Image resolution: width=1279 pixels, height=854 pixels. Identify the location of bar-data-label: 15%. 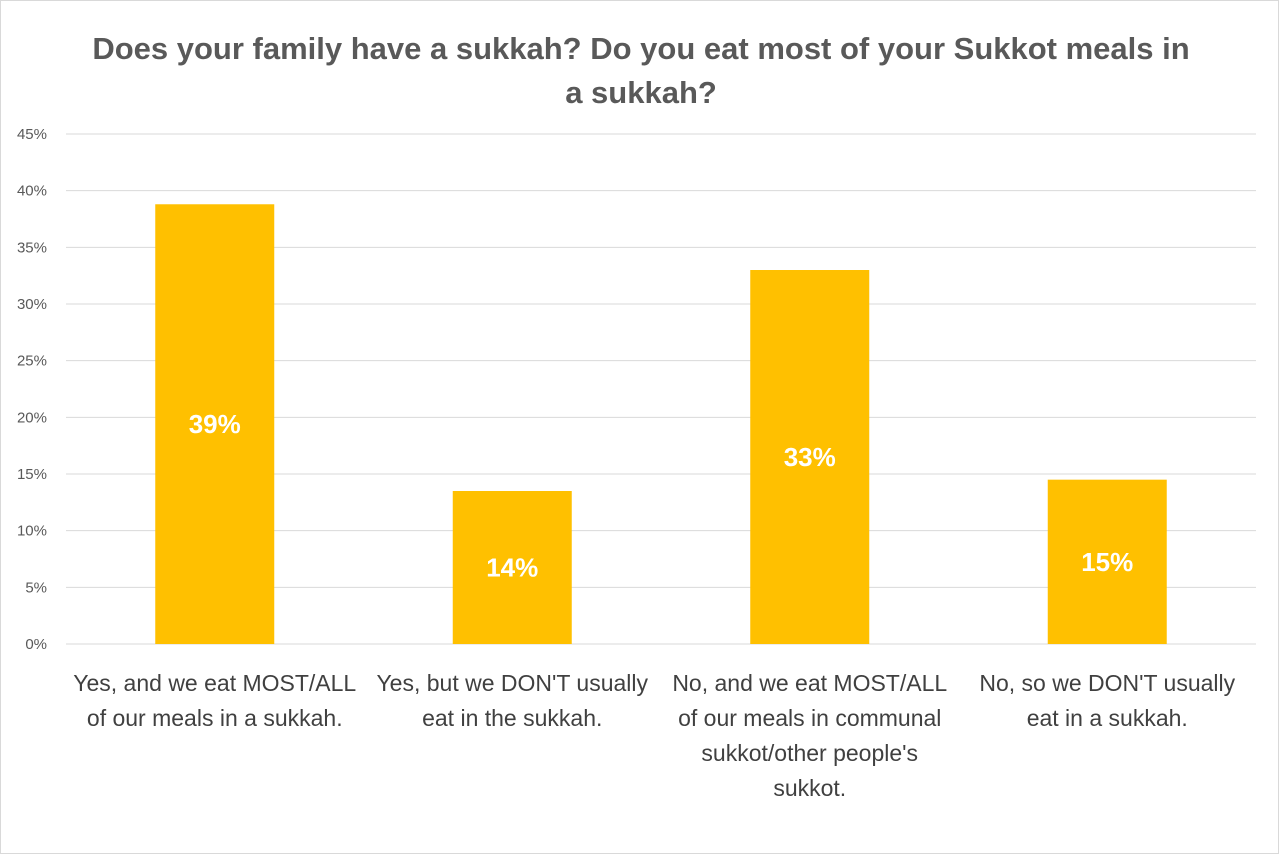
(1107, 562).